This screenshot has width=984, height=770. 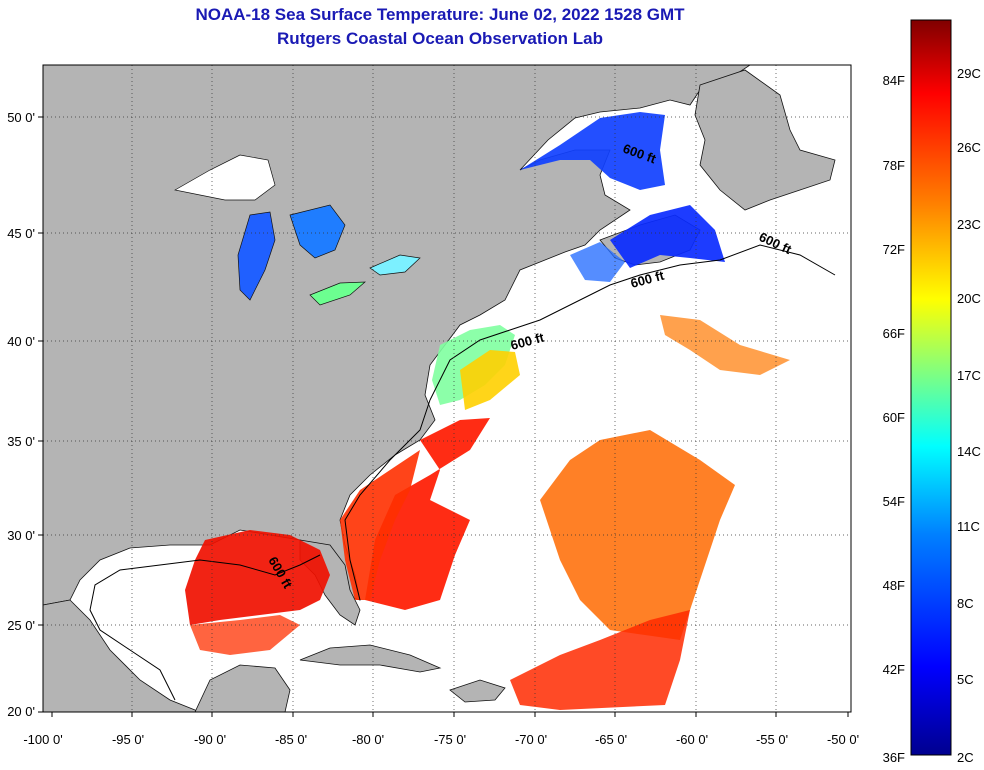 I want to click on yucatan-landmass, so click(x=242, y=688).